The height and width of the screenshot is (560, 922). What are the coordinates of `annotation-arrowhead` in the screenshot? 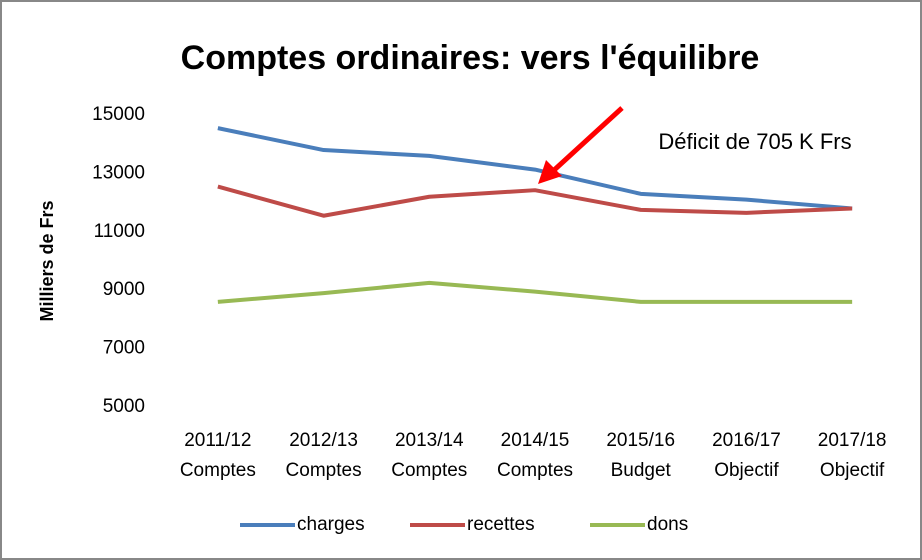 It's located at (550, 172).